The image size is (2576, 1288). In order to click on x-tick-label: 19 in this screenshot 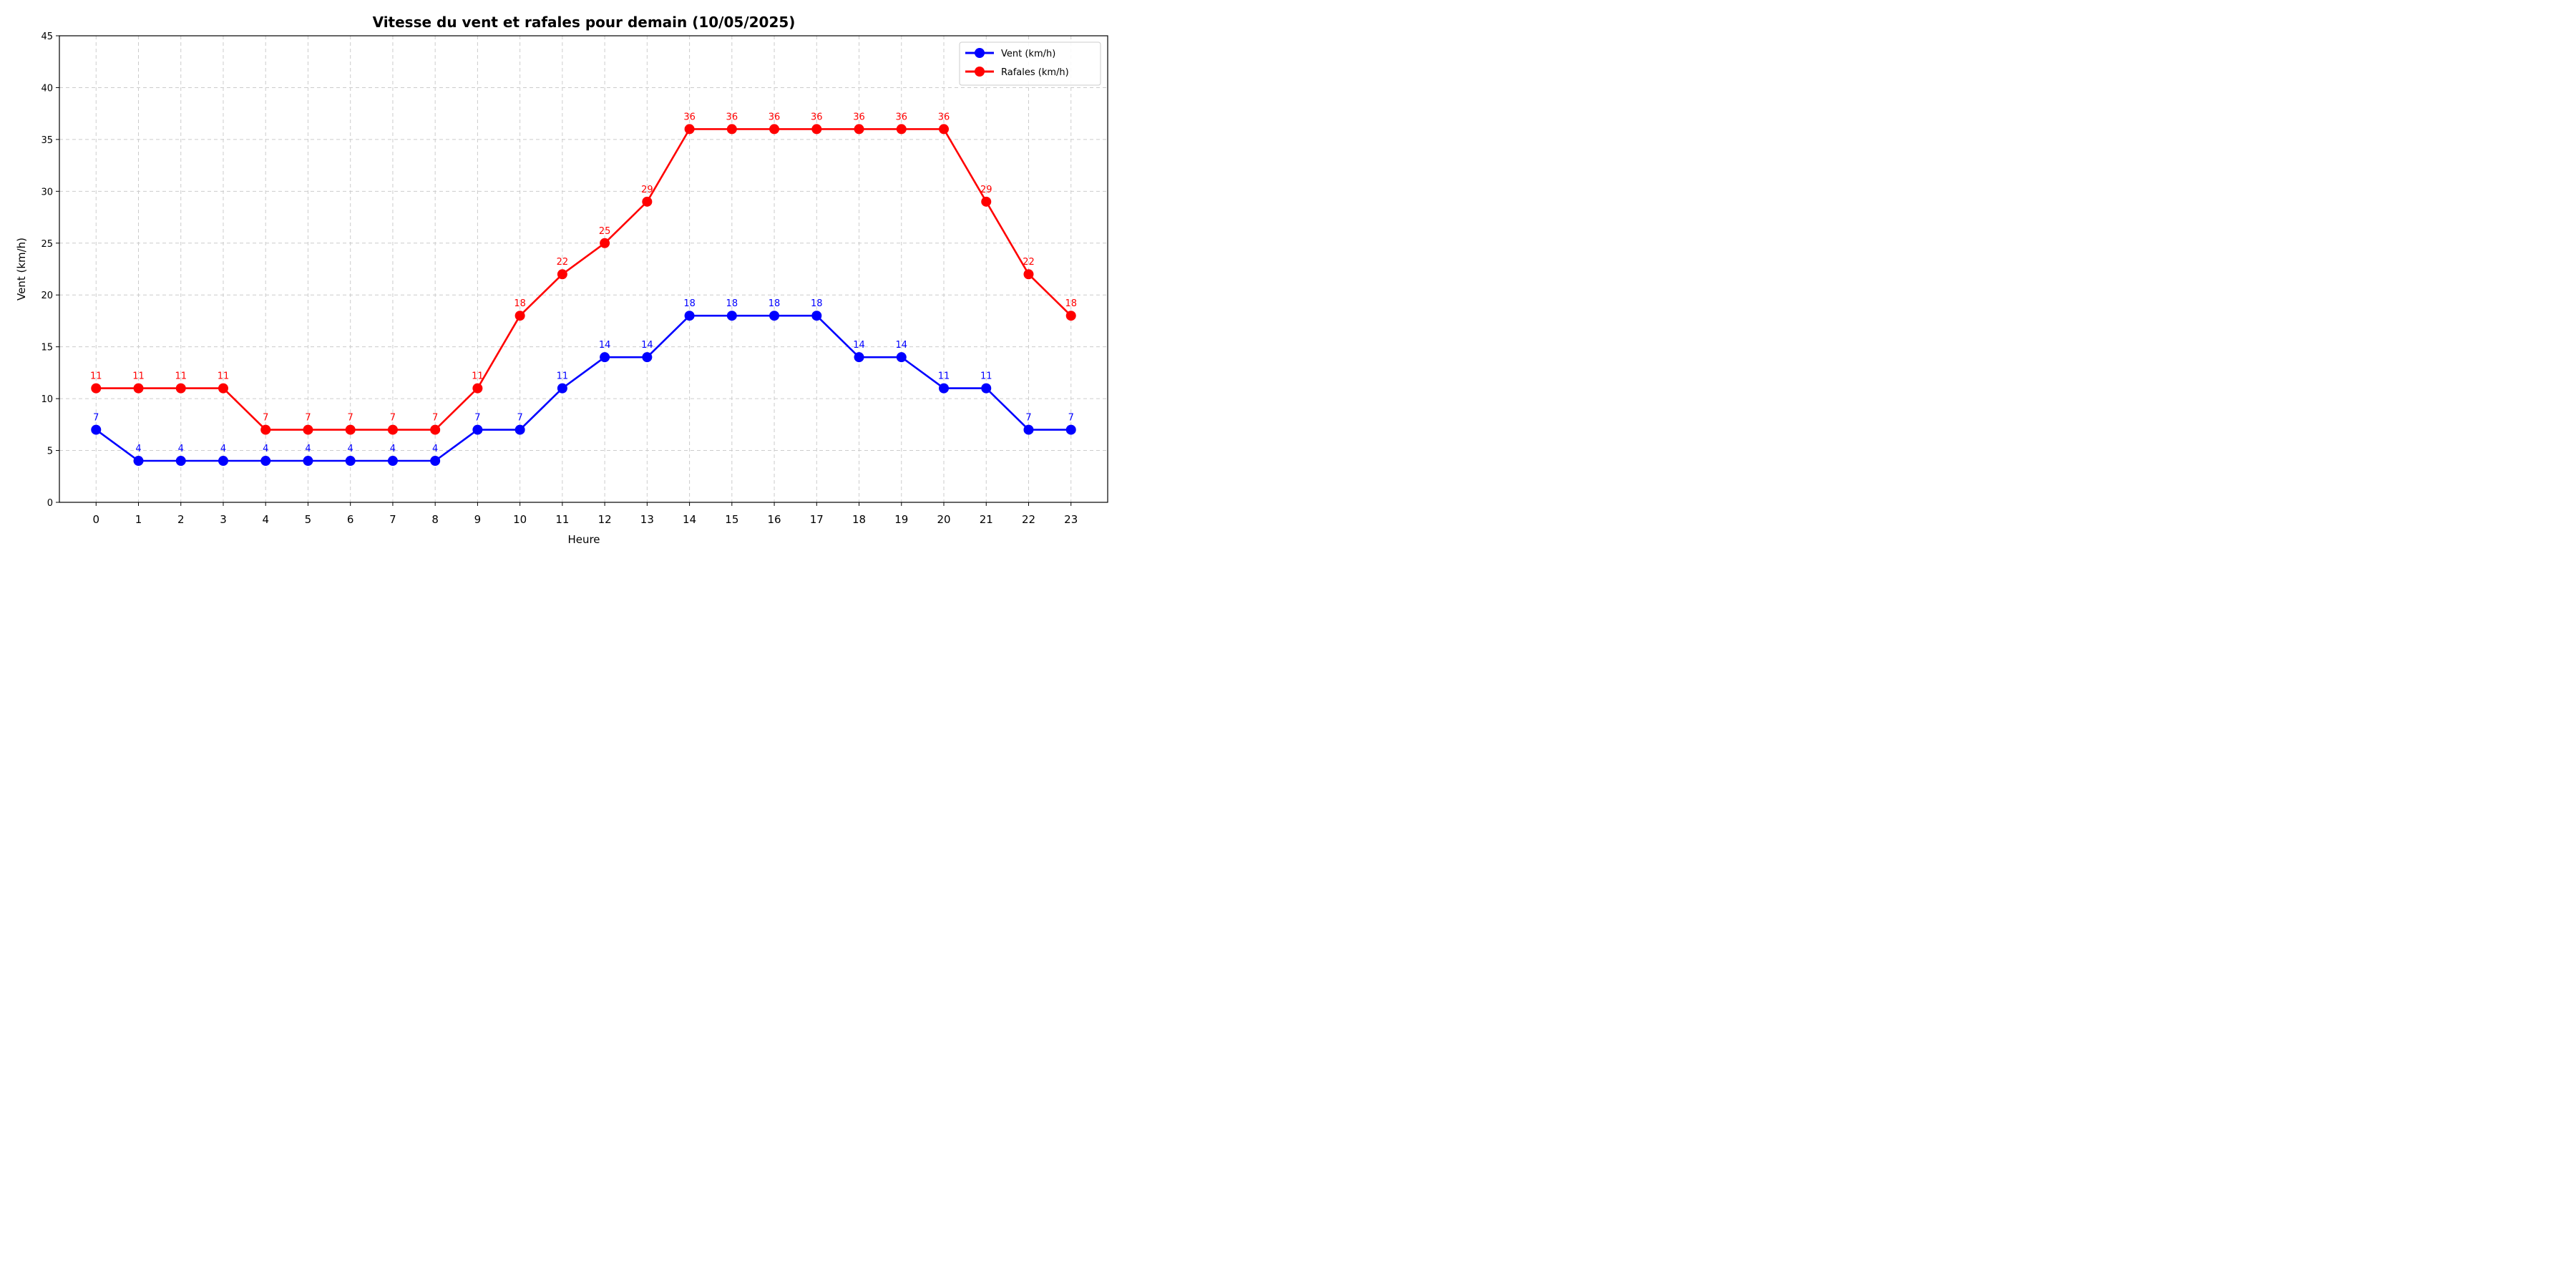, I will do `click(901, 519)`.